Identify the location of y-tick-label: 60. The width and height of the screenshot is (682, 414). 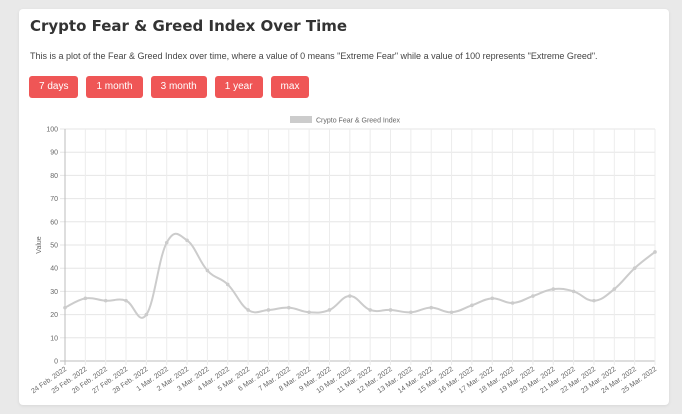
(54, 222).